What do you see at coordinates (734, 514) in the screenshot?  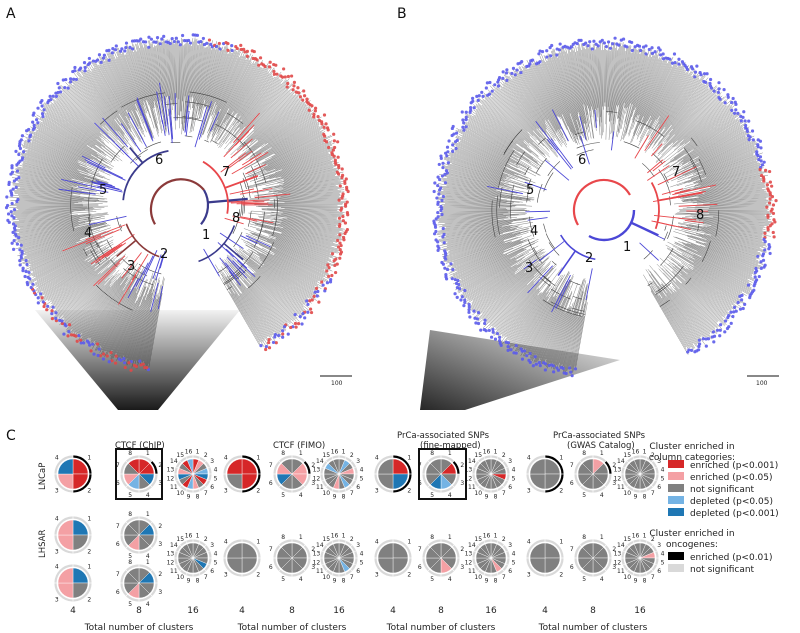 I see `legend-label-5: depleted (p<0.001)` at bounding box center [734, 514].